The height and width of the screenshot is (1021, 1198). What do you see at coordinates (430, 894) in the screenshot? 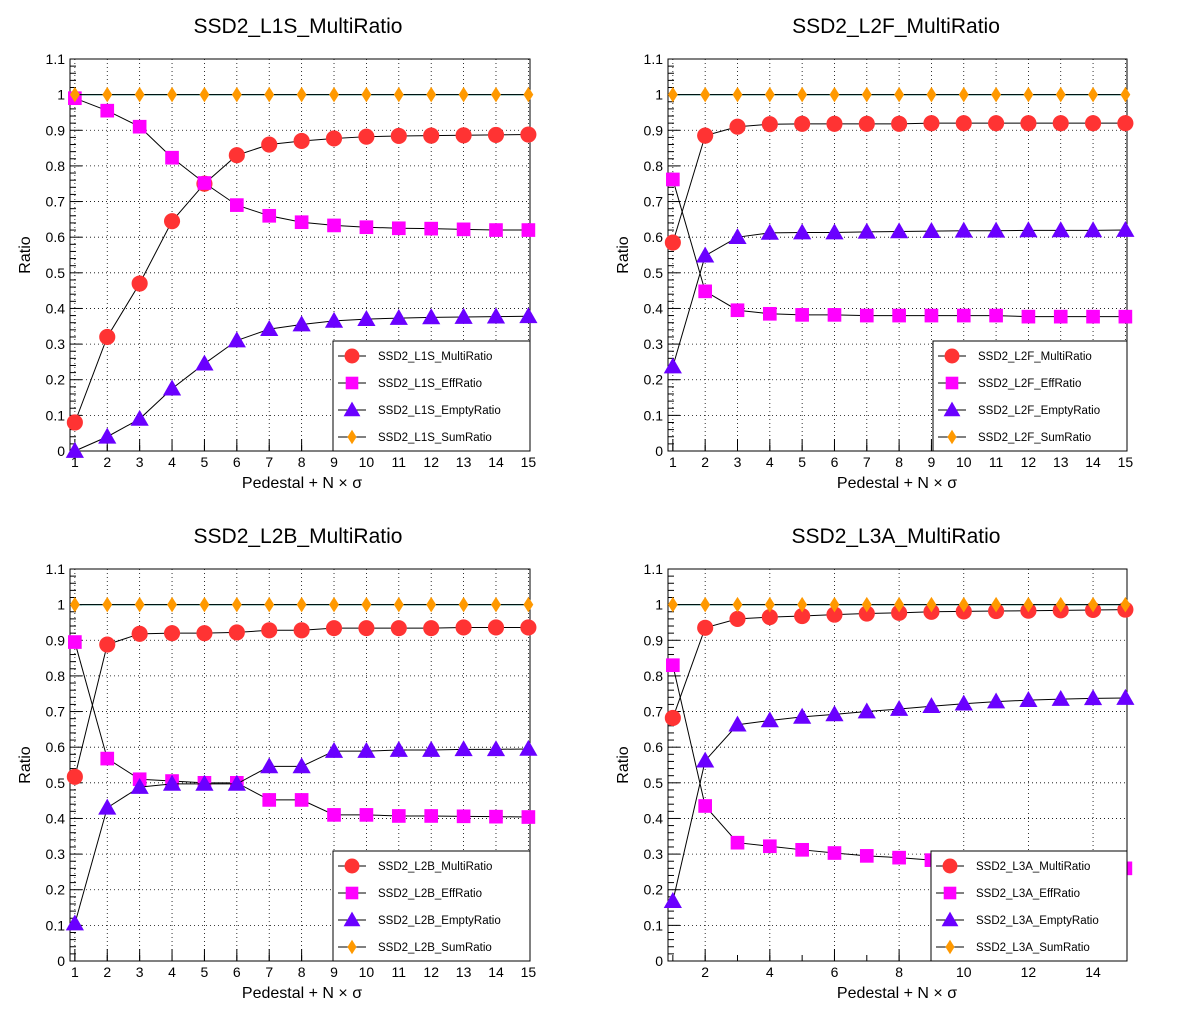
I see `legend-label: SSD2_L2B_EffRatio` at bounding box center [430, 894].